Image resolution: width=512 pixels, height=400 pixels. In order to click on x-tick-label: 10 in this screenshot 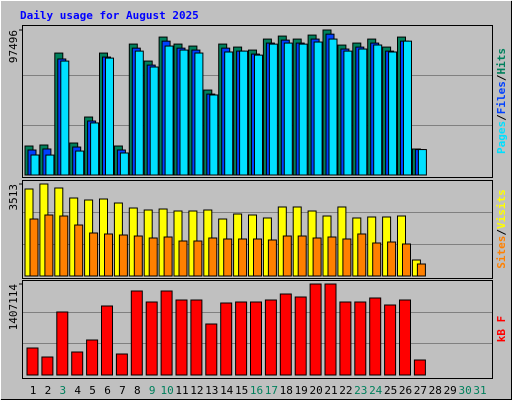, I will do `click(166, 390)`.